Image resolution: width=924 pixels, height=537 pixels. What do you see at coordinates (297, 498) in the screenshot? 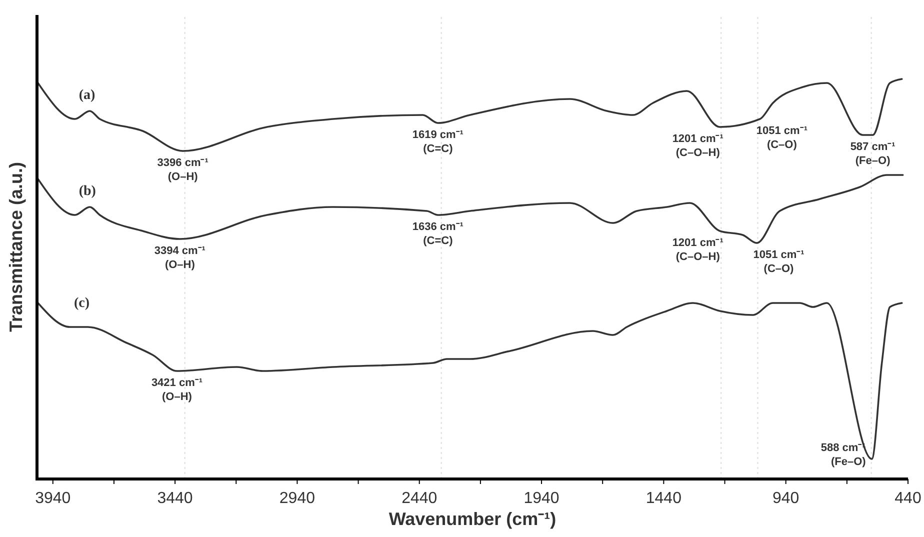
I see `x-tick-label: 2940` at bounding box center [297, 498].